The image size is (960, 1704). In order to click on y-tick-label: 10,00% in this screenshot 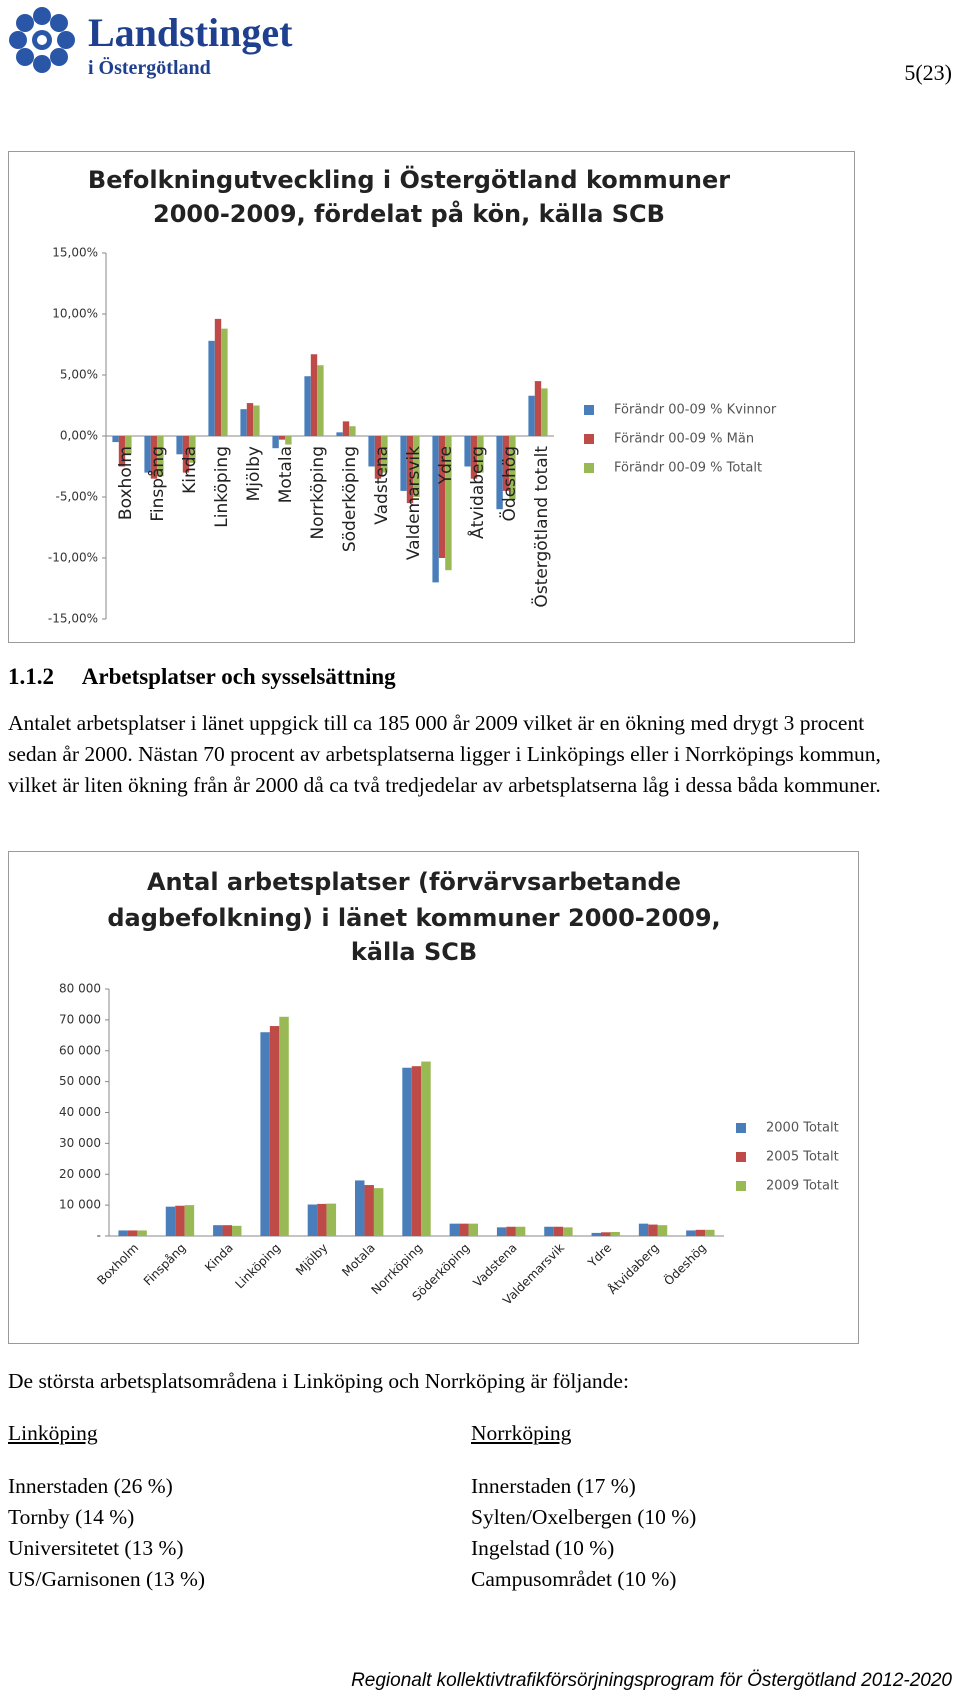, I will do `click(75, 314)`.